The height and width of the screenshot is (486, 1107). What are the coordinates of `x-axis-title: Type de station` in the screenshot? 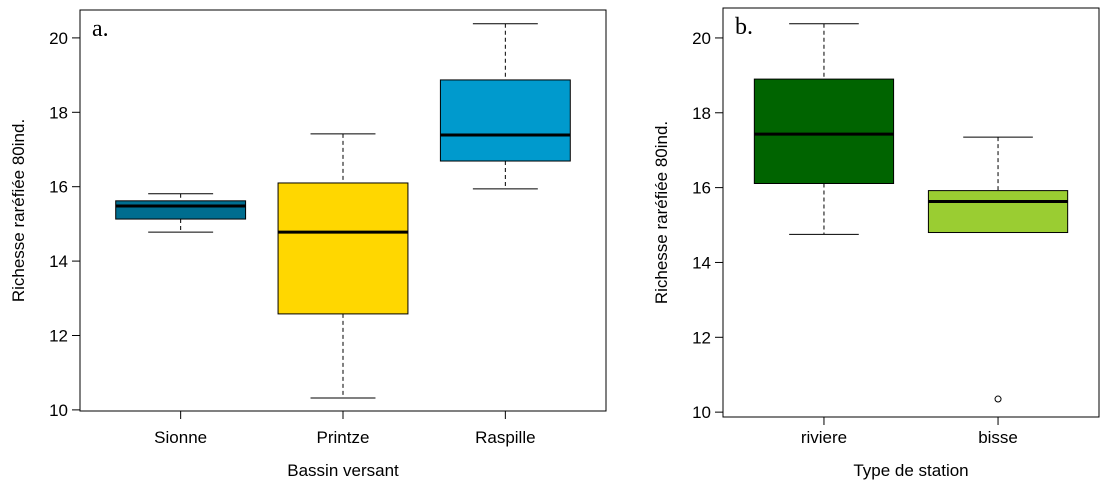 It's located at (910, 470).